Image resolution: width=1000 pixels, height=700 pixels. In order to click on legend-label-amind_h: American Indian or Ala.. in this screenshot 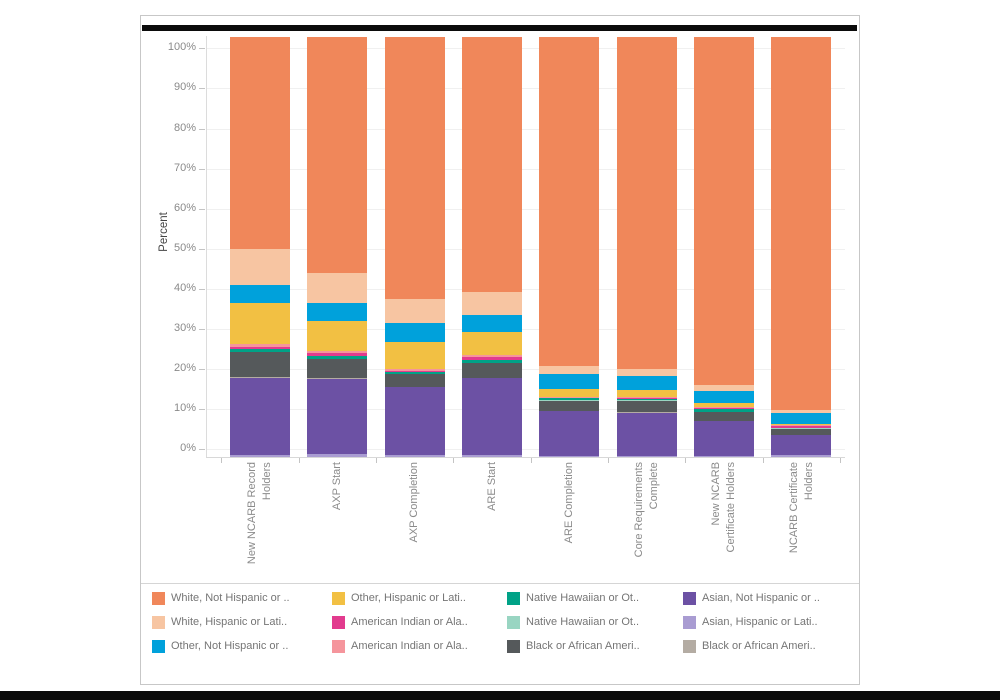, I will do `click(409, 646)`.